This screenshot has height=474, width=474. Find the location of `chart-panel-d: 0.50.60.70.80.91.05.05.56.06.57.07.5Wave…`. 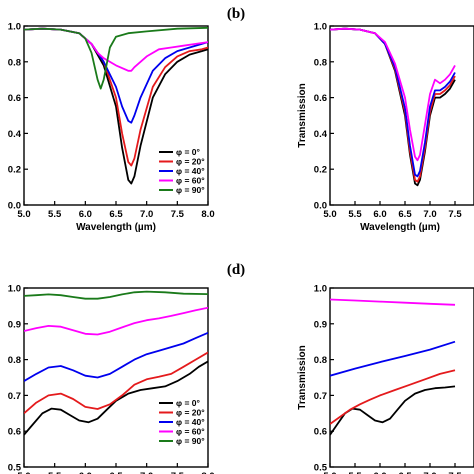

chart-panel-d: 0.50.60.70.80.91.05.05.56.06.57.07.5Wave… is located at coordinates (385, 379).